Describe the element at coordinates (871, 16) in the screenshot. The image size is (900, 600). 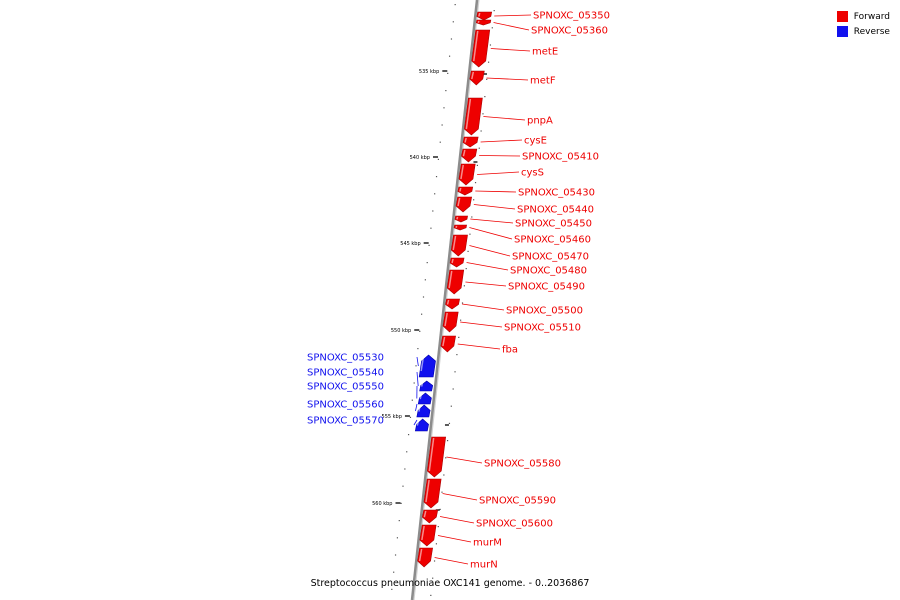
I see `legend-label-forward: Forward` at that location.